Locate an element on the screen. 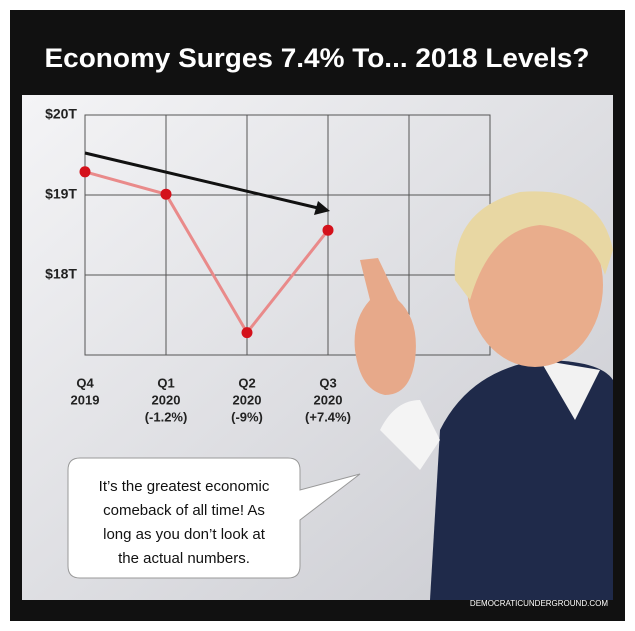  arrow-head is located at coordinates (322, 208).